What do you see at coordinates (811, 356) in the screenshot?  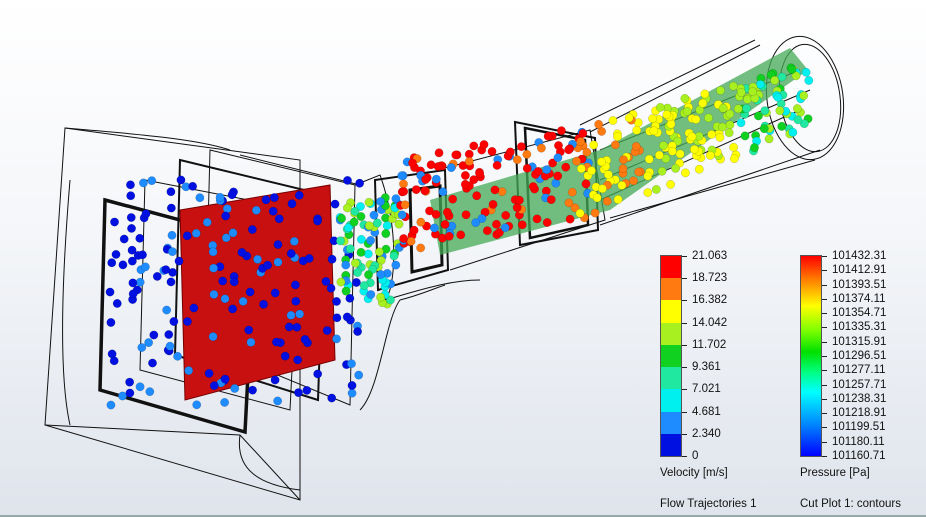 I see `pressure-color-bar` at bounding box center [811, 356].